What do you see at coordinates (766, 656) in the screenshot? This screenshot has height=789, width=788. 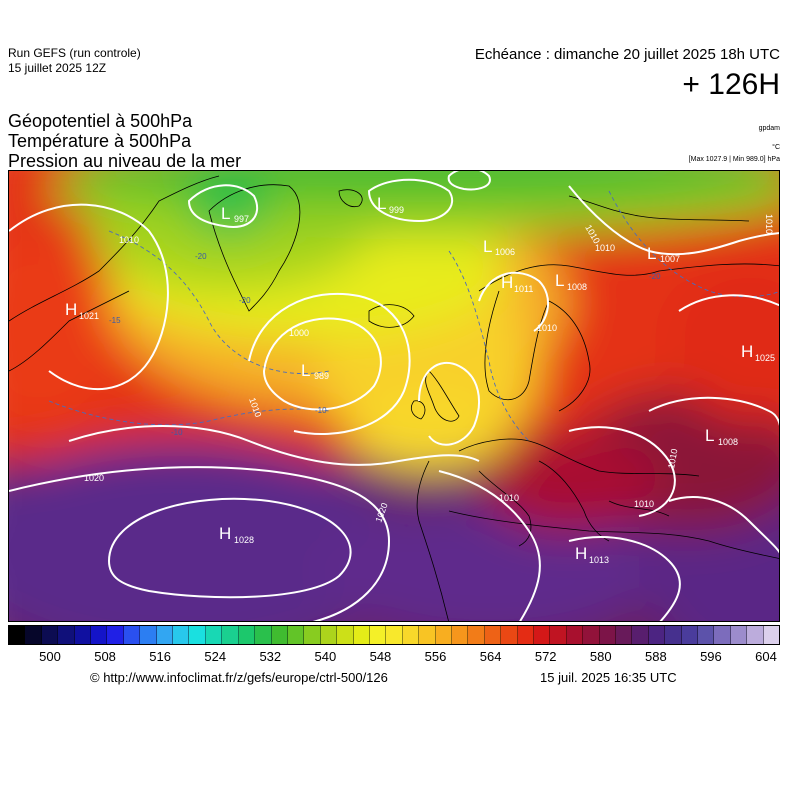 I see `color-scale-tick-label: 604` at bounding box center [766, 656].